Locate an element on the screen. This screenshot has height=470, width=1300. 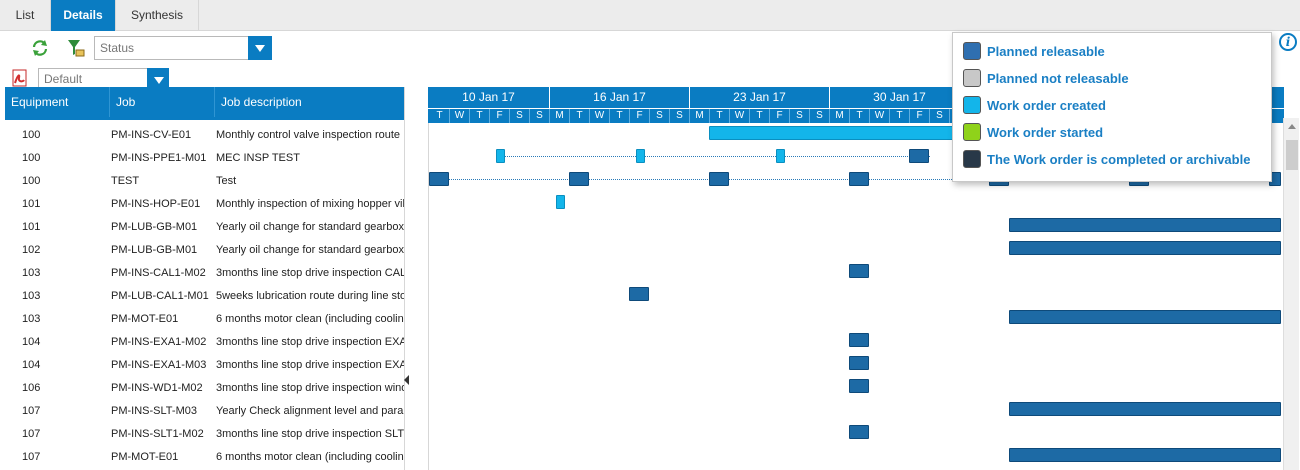
scroll-up-icon is located at coordinates (1292, 126).